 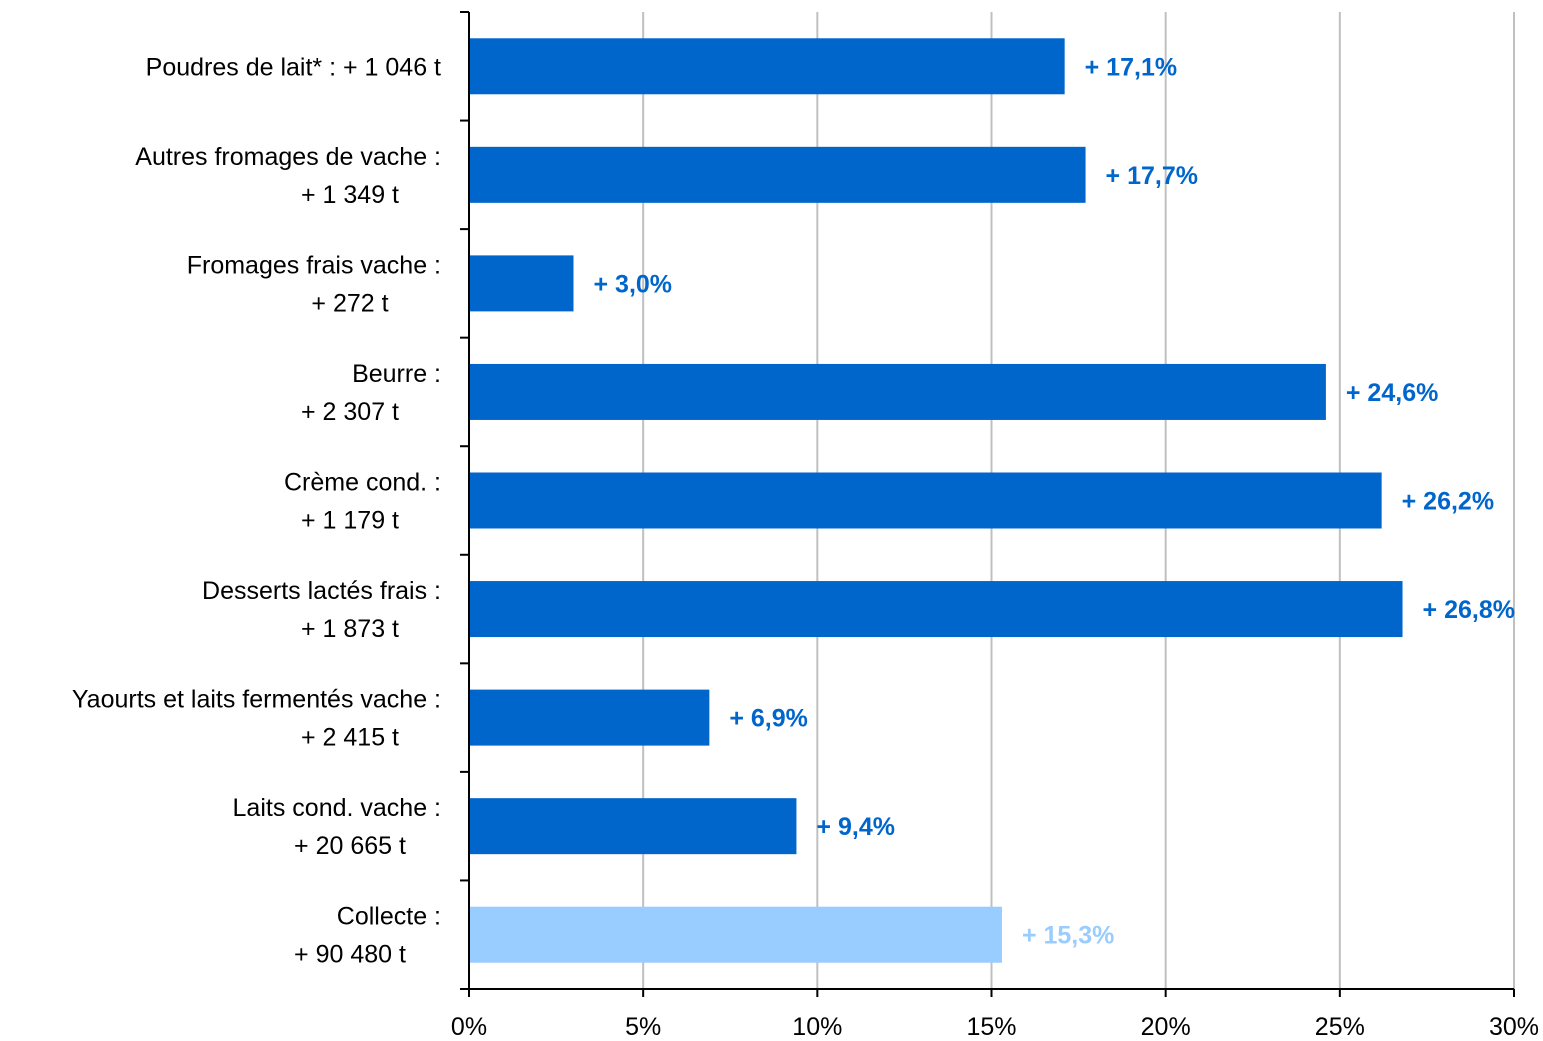 I want to click on category-label-line: + 272 t, so click(x=349, y=303).